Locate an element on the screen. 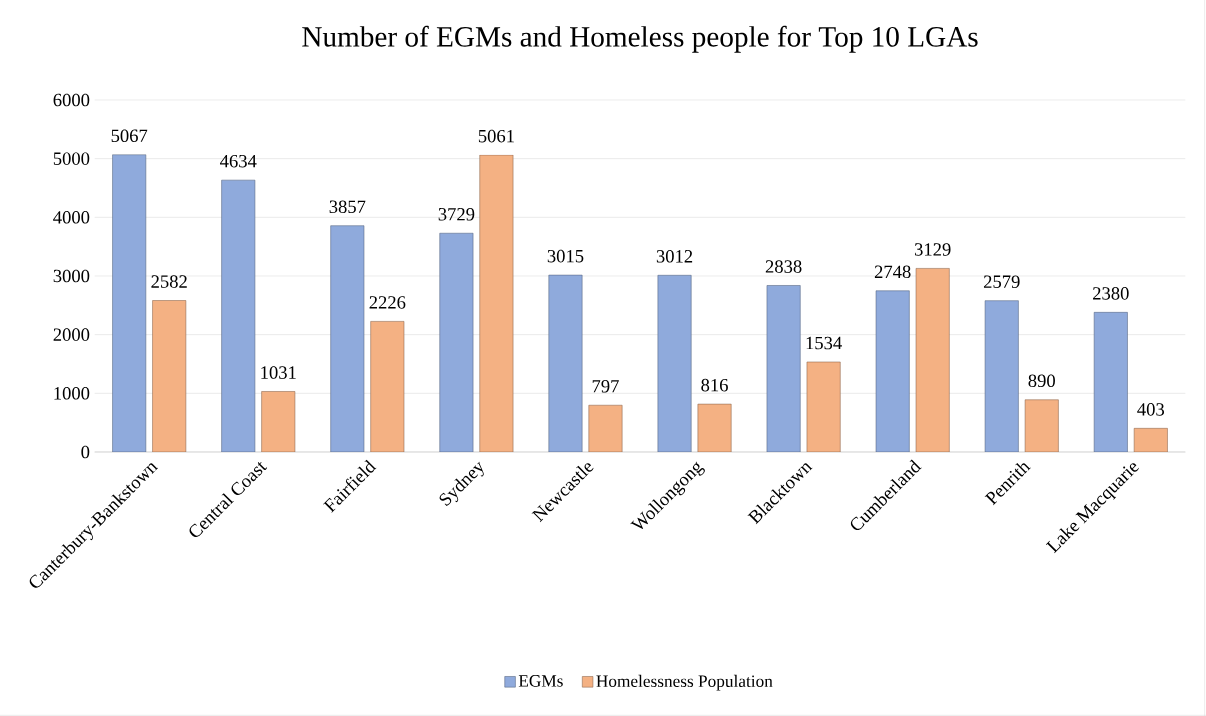  data-label: 3012 is located at coordinates (674, 256).